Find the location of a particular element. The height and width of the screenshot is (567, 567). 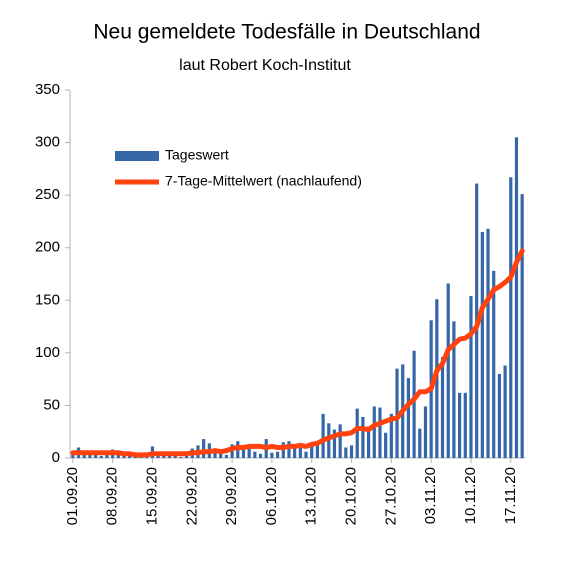

x-tick-label: 27.10.20 is located at coordinates (390, 496).